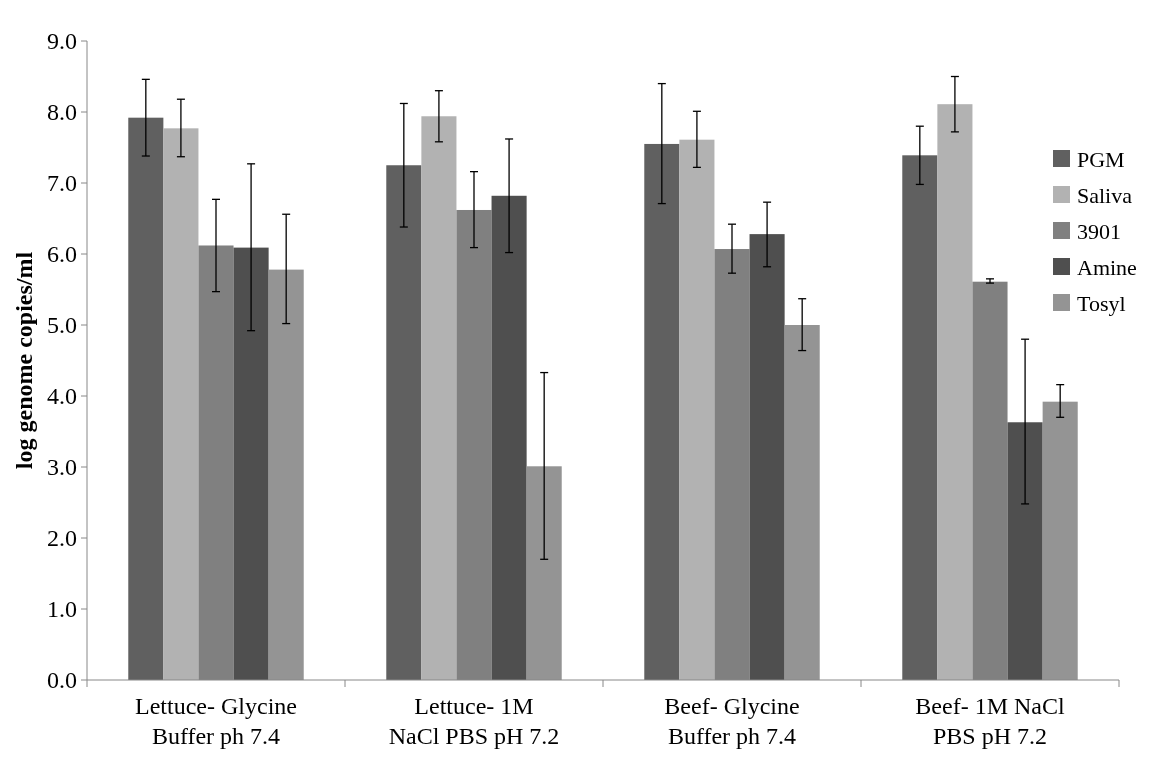 This screenshot has width=1164, height=779. I want to click on legend-label: Tosyl, so click(1101, 303).